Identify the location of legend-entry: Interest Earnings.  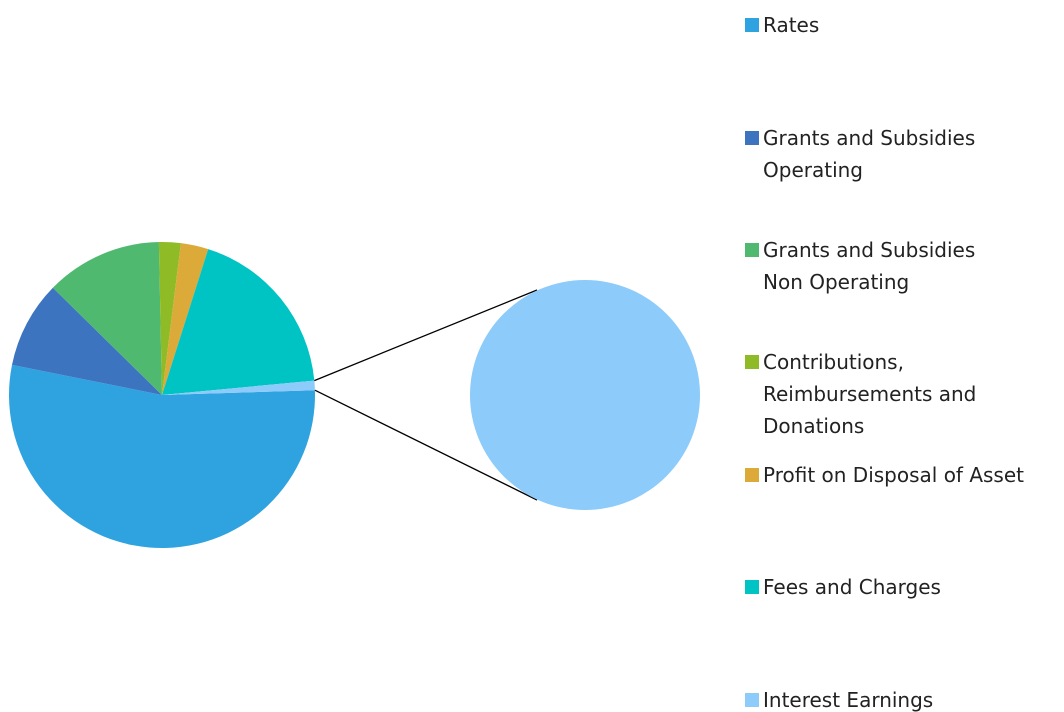
(904, 698).